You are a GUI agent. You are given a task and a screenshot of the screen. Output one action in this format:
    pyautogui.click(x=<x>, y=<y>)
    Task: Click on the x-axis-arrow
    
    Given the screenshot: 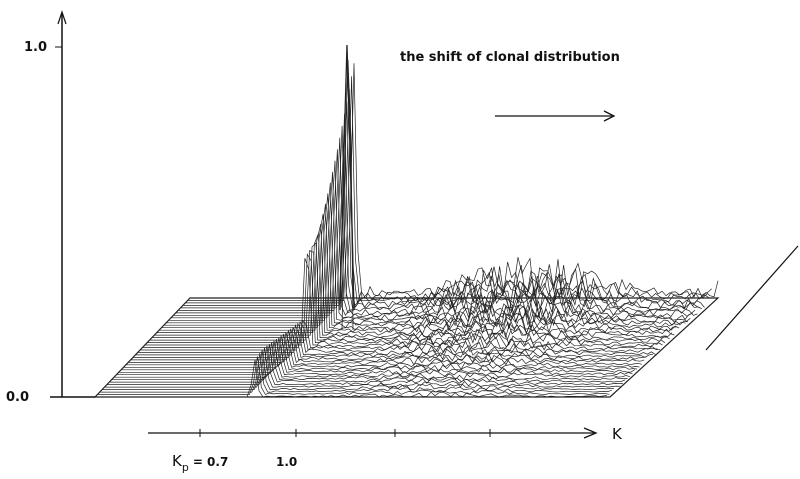 What is the action you would take?
    pyautogui.click(x=590, y=433)
    